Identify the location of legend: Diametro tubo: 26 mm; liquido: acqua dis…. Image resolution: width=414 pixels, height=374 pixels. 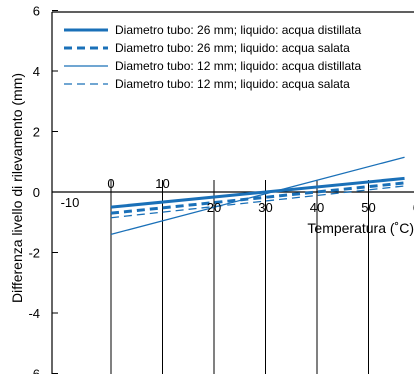
(212, 57).